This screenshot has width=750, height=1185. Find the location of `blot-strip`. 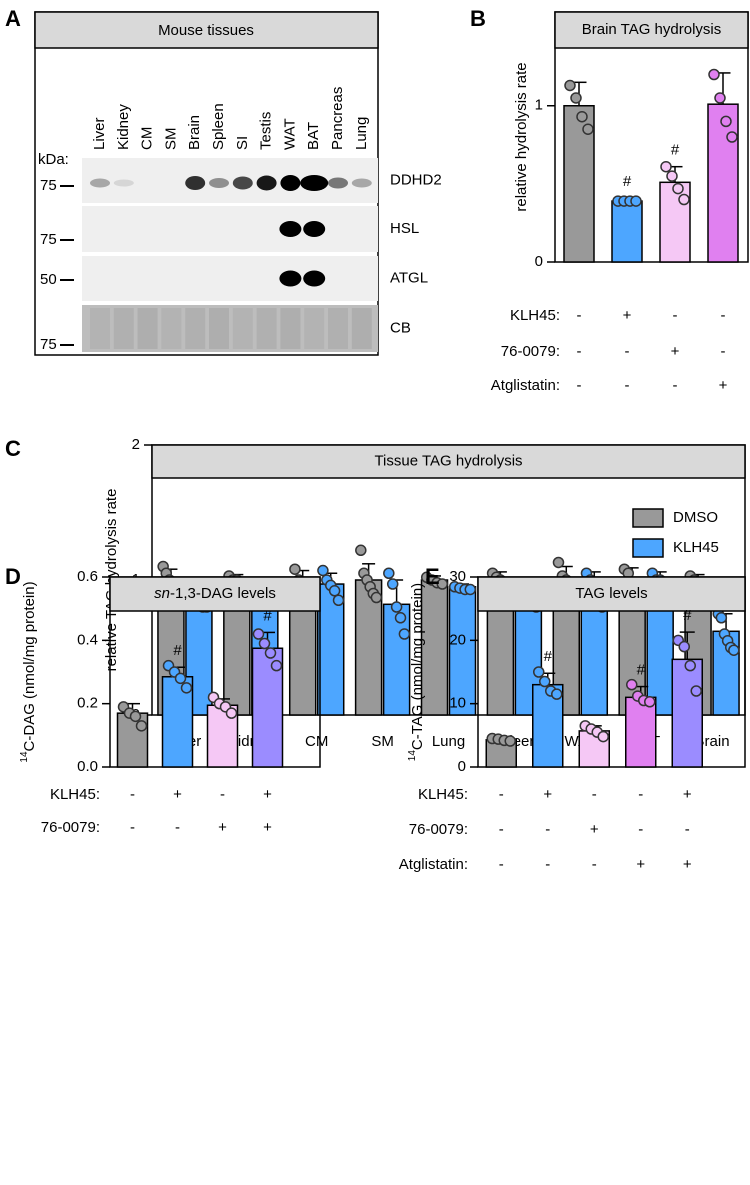

blot-strip is located at coordinates (230, 278).